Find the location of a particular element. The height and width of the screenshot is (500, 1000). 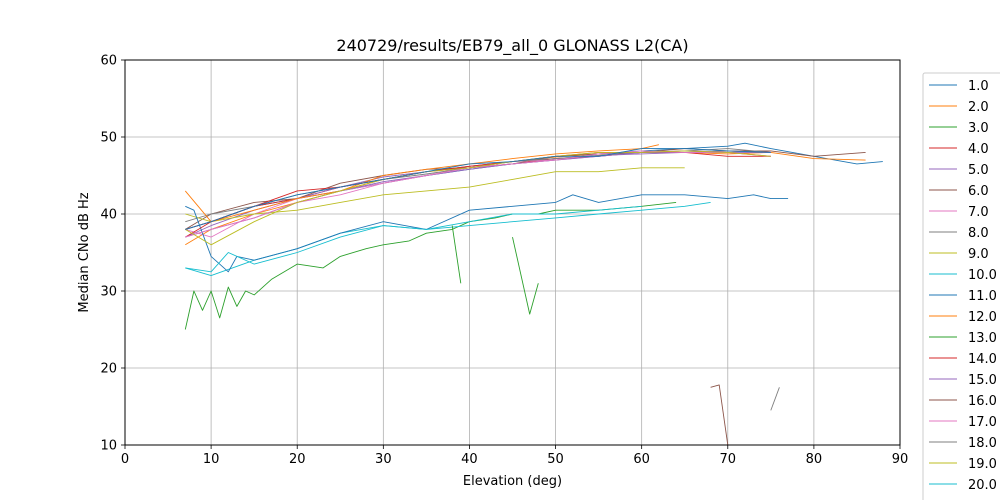

legend-box is located at coordinates (961, 286).